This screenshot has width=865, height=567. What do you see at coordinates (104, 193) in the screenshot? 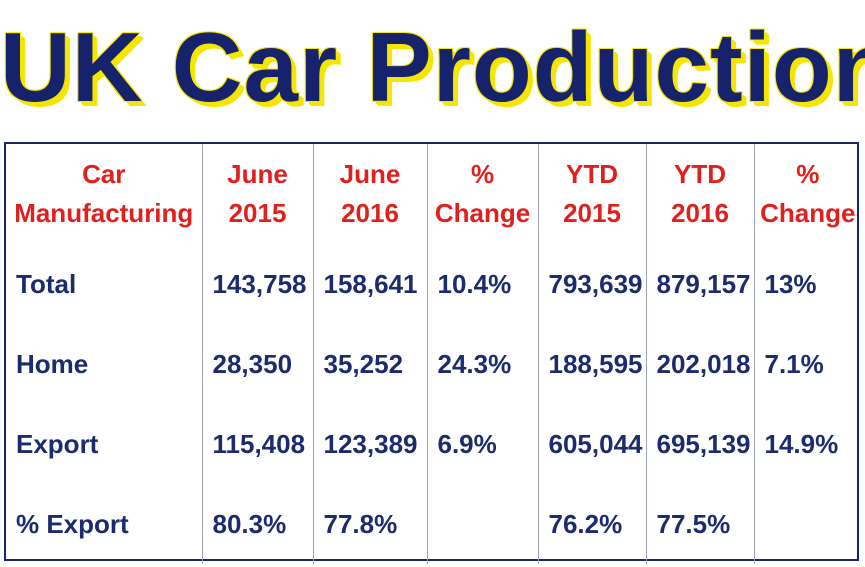
I see `header-car-manufacturing: Car Manufacturing` at bounding box center [104, 193].